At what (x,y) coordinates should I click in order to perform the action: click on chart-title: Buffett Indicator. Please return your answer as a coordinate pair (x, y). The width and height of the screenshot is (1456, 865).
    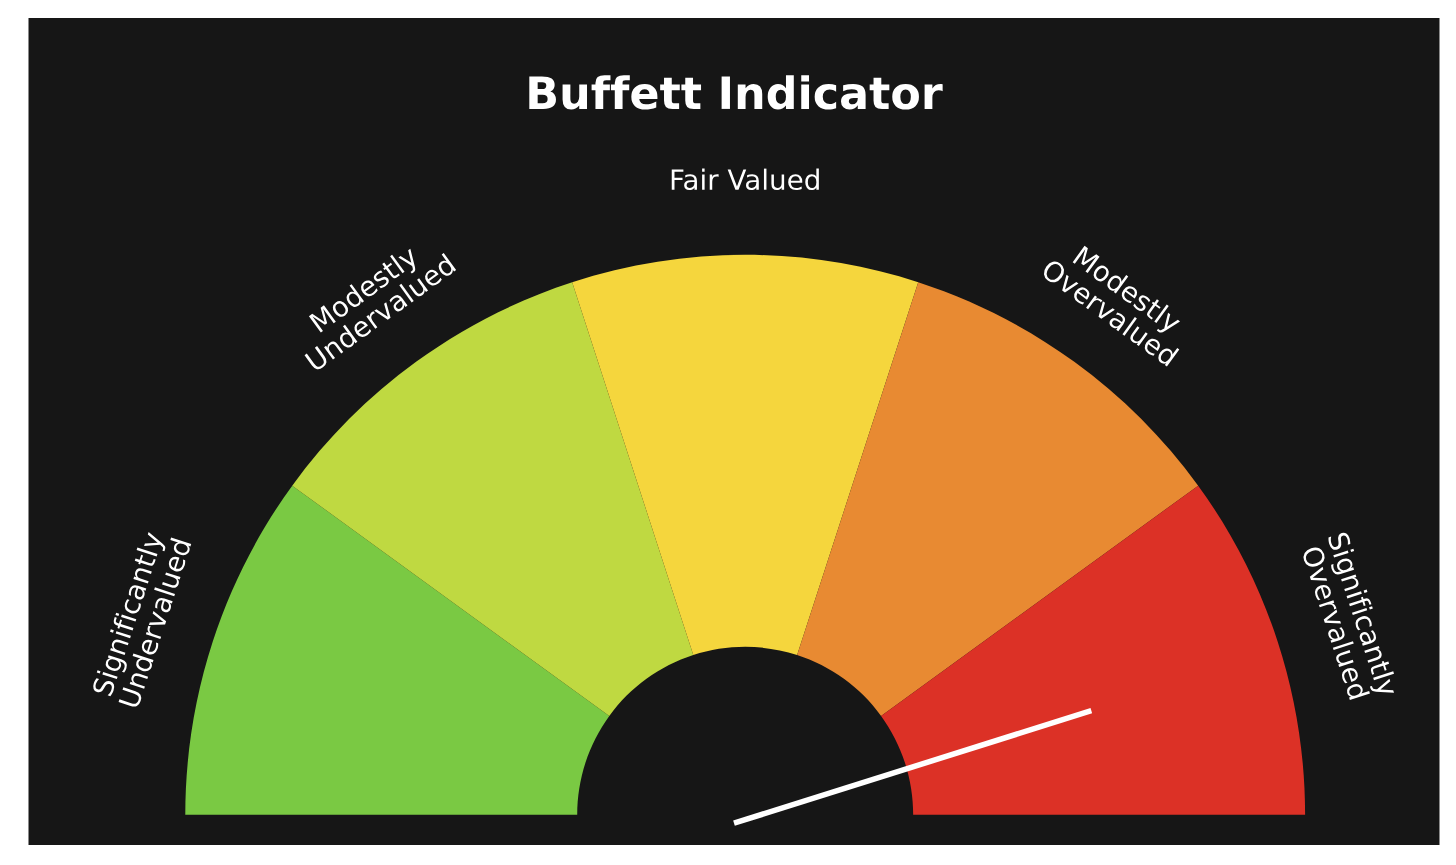
    Looking at the image, I should click on (736, 92).